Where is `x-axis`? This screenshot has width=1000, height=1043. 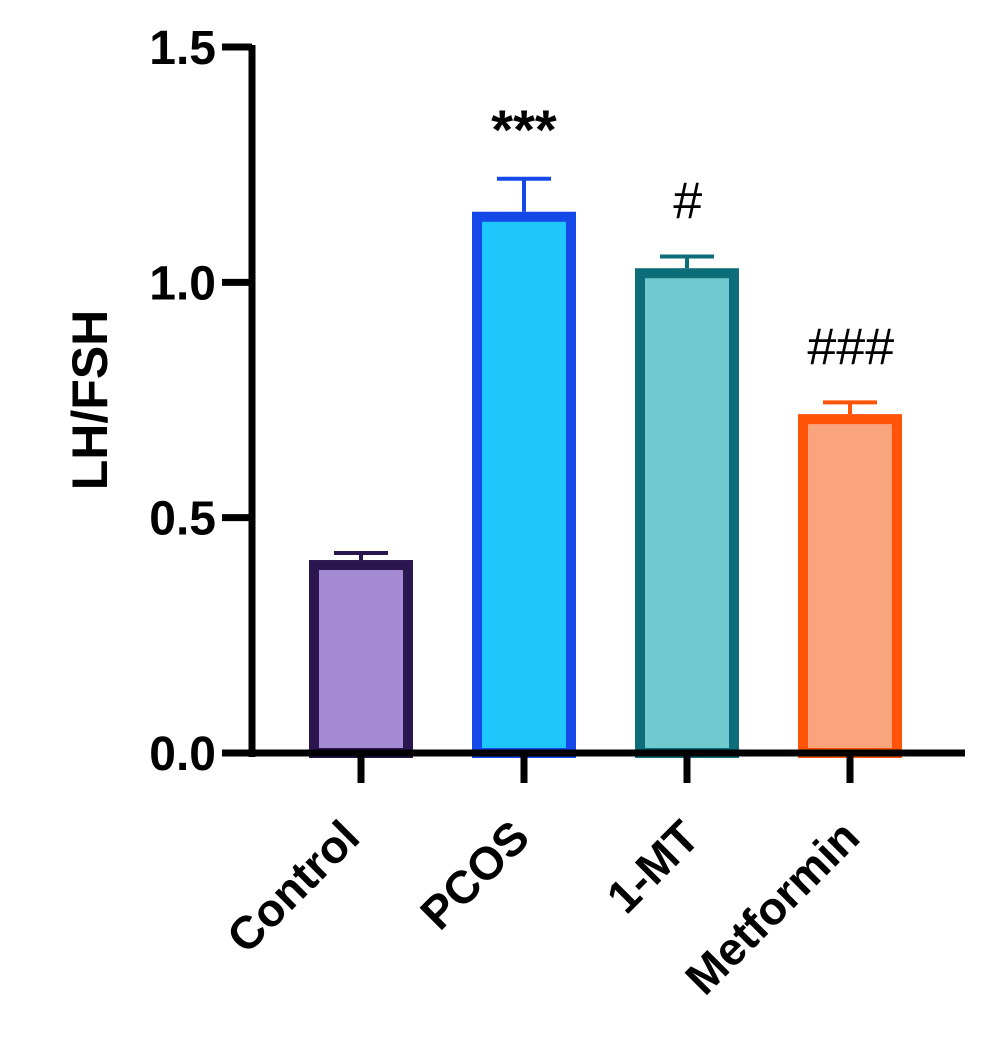 x-axis is located at coordinates (593, 766).